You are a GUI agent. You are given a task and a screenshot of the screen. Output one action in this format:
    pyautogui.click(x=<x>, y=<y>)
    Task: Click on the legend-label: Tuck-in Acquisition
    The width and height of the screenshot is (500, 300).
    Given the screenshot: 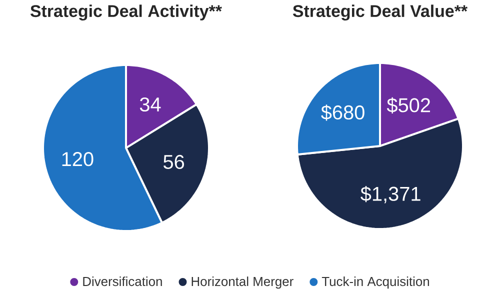 What is the action you would take?
    pyautogui.click(x=375, y=282)
    